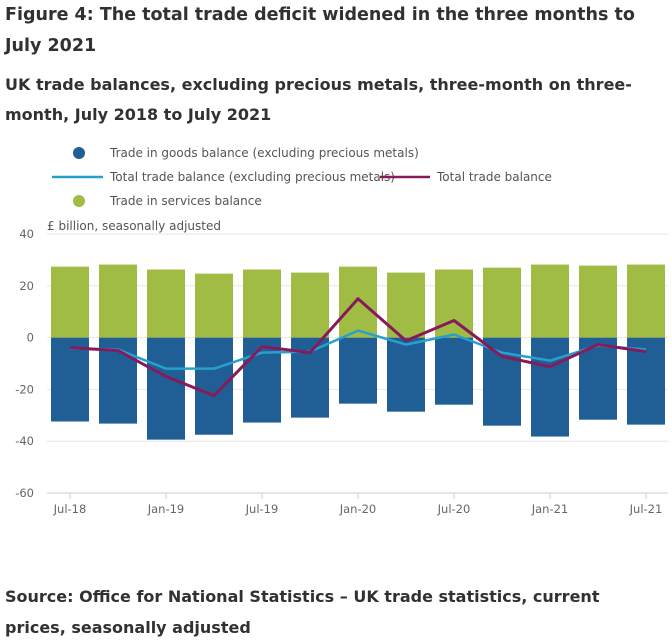  What do you see at coordinates (24, 363) in the screenshot?
I see `y-axis: 40 20 0 -20 -40 -60` at bounding box center [24, 363].